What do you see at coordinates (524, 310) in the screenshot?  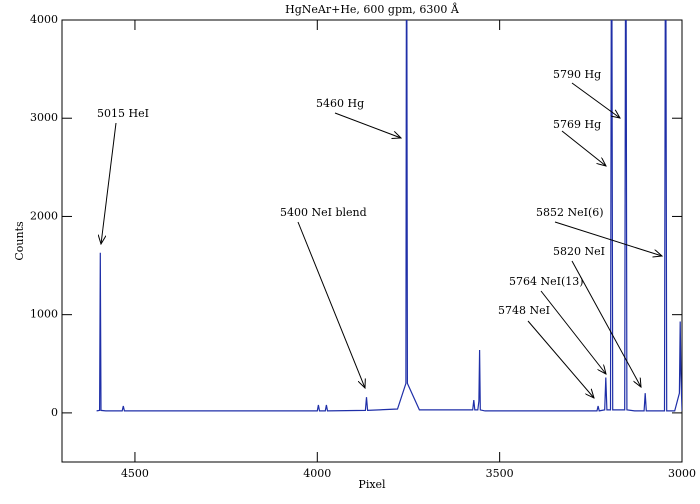 I see `annotation: 5748 NeI` at bounding box center [524, 310].